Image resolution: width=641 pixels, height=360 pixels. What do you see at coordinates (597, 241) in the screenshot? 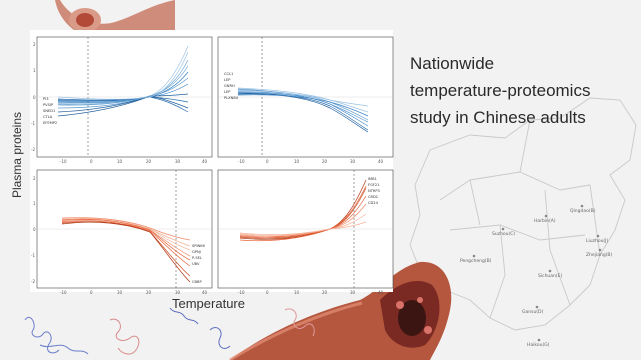
I see `map-label: Liuzhou(J)` at bounding box center [597, 241].